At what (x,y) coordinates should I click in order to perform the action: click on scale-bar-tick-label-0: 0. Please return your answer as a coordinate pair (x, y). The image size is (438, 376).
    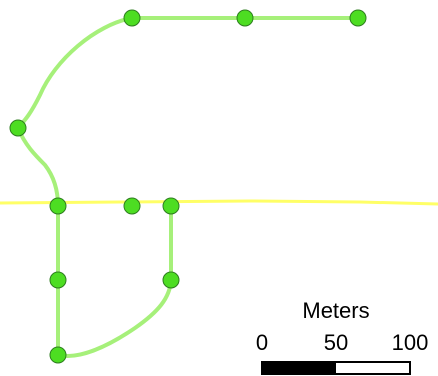
    Looking at the image, I should click on (262, 342).